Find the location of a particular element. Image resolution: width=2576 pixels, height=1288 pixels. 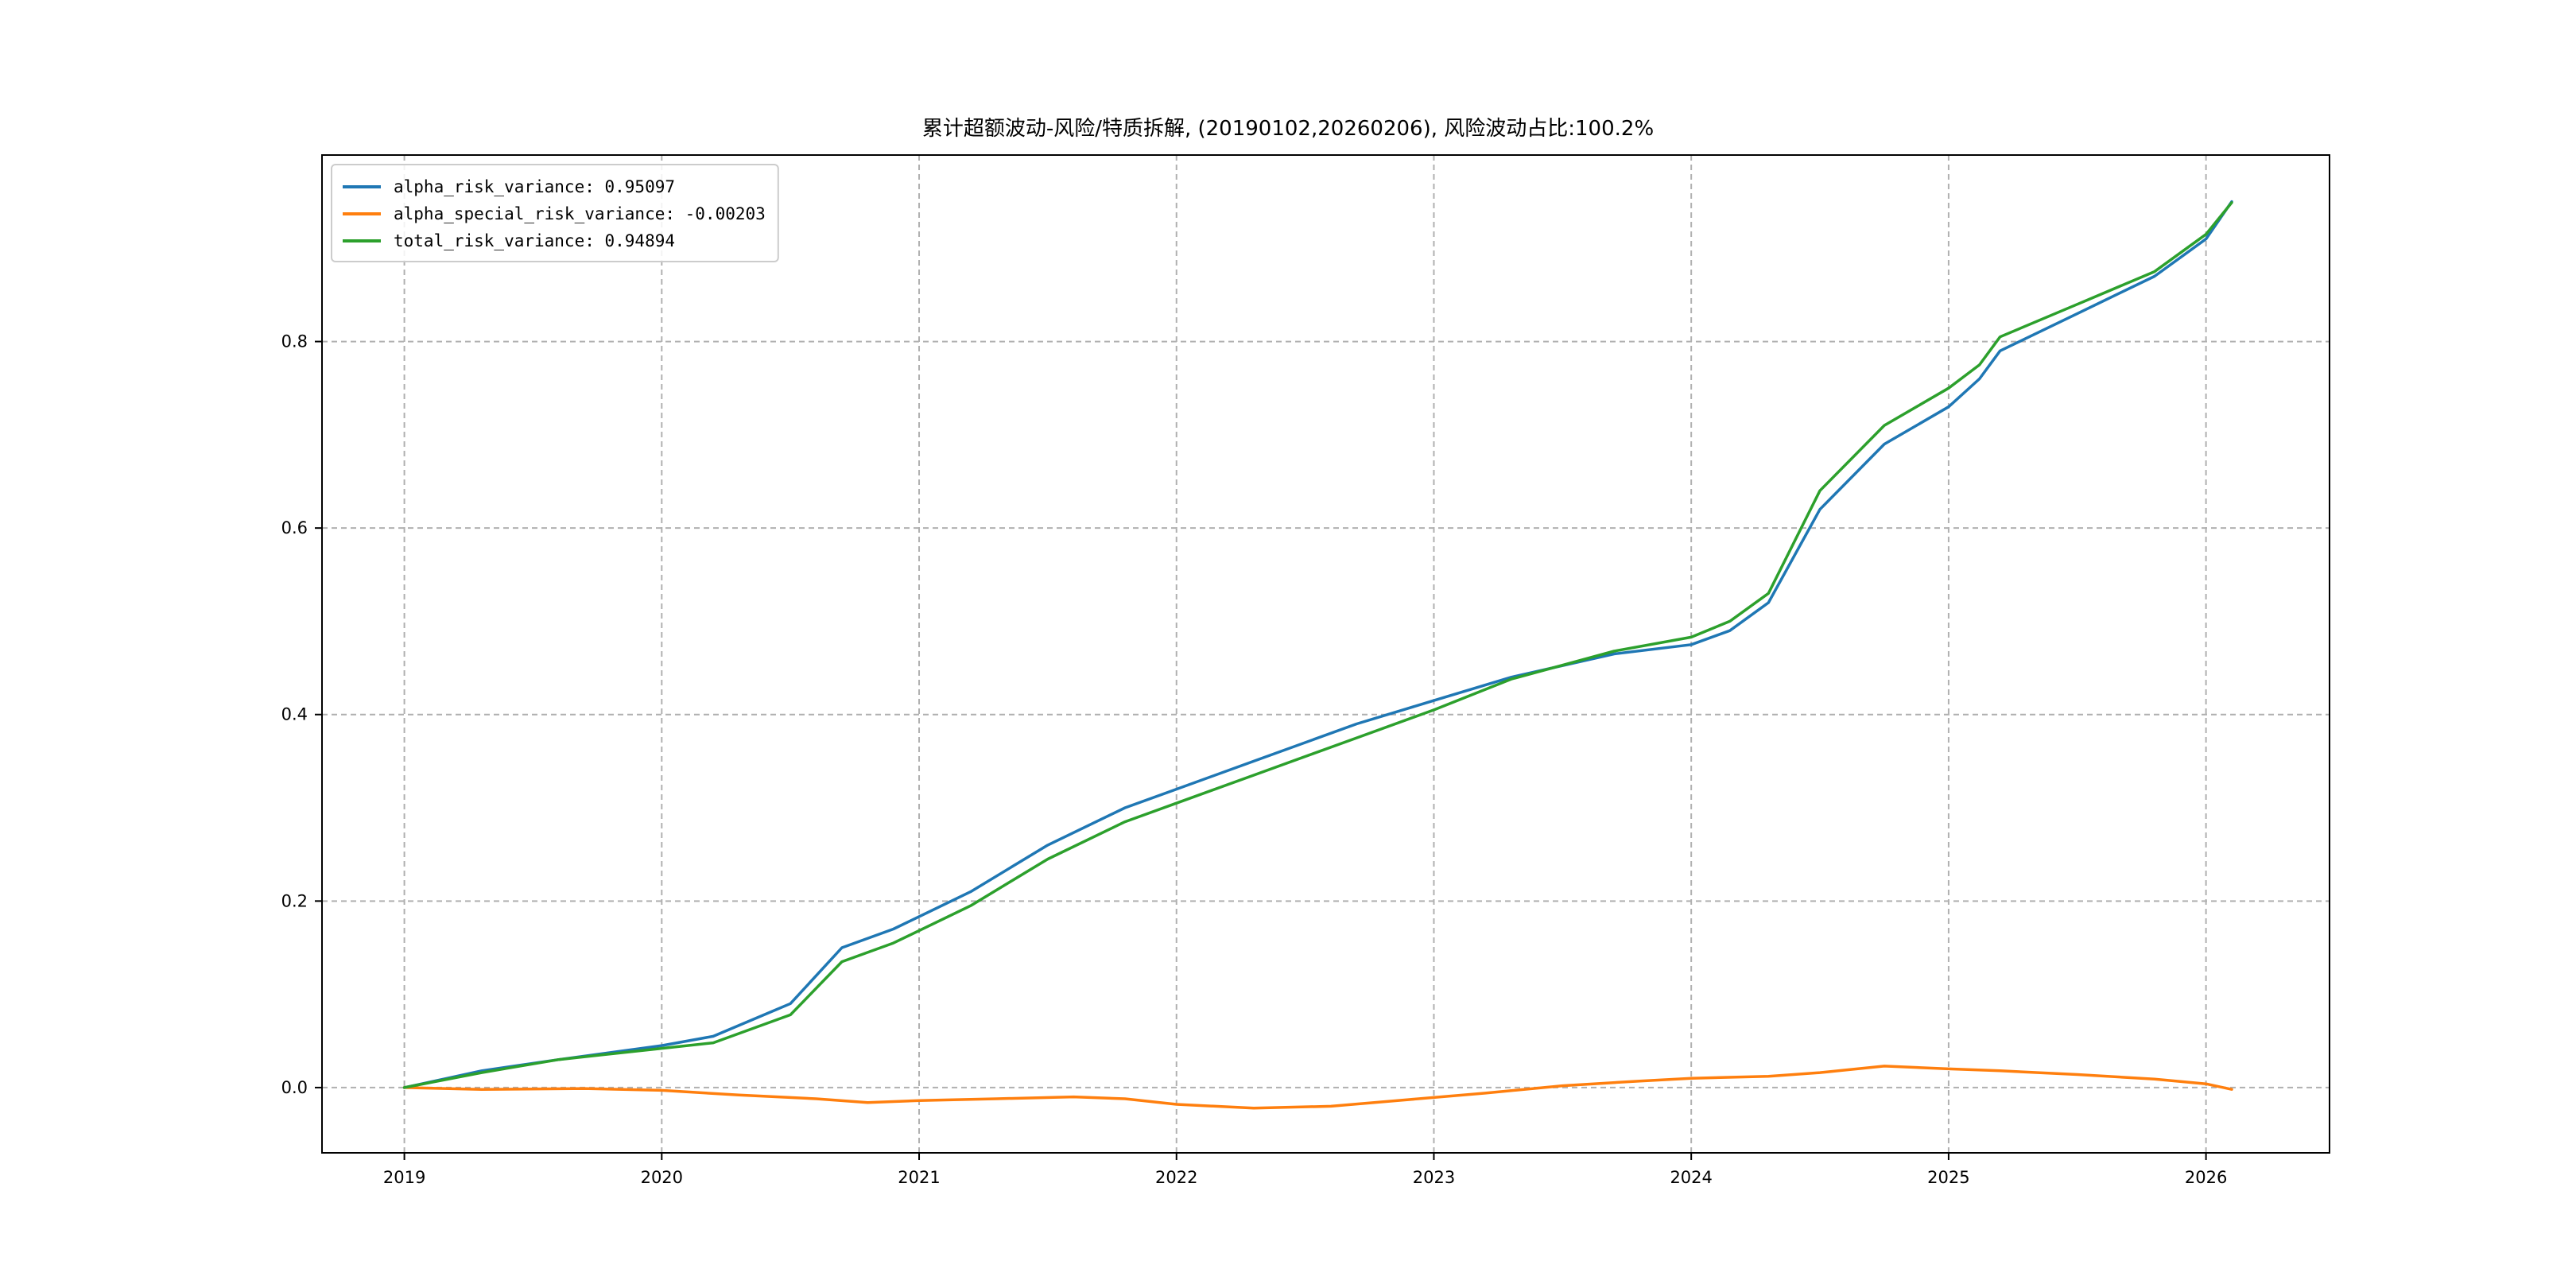

y-tick-label: 0.4 is located at coordinates (294, 714).